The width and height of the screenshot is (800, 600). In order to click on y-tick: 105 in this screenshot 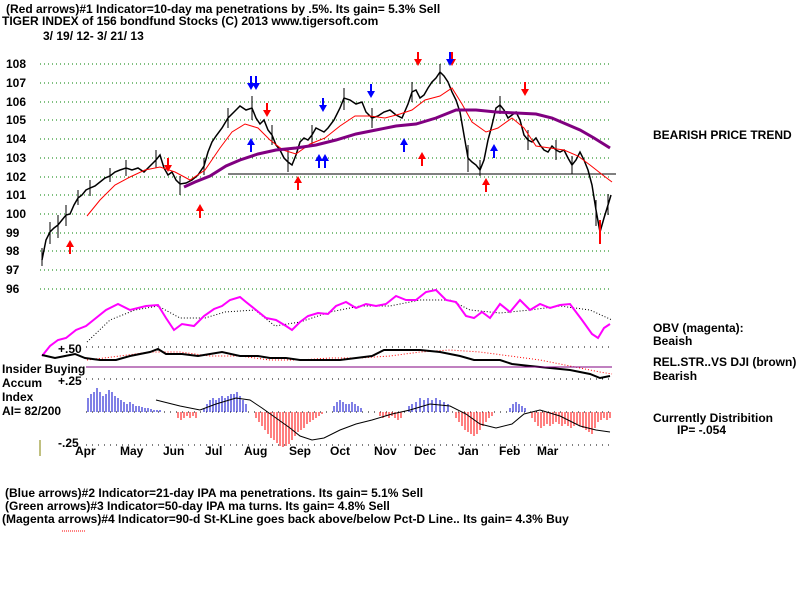, I will do `click(16, 120)`.